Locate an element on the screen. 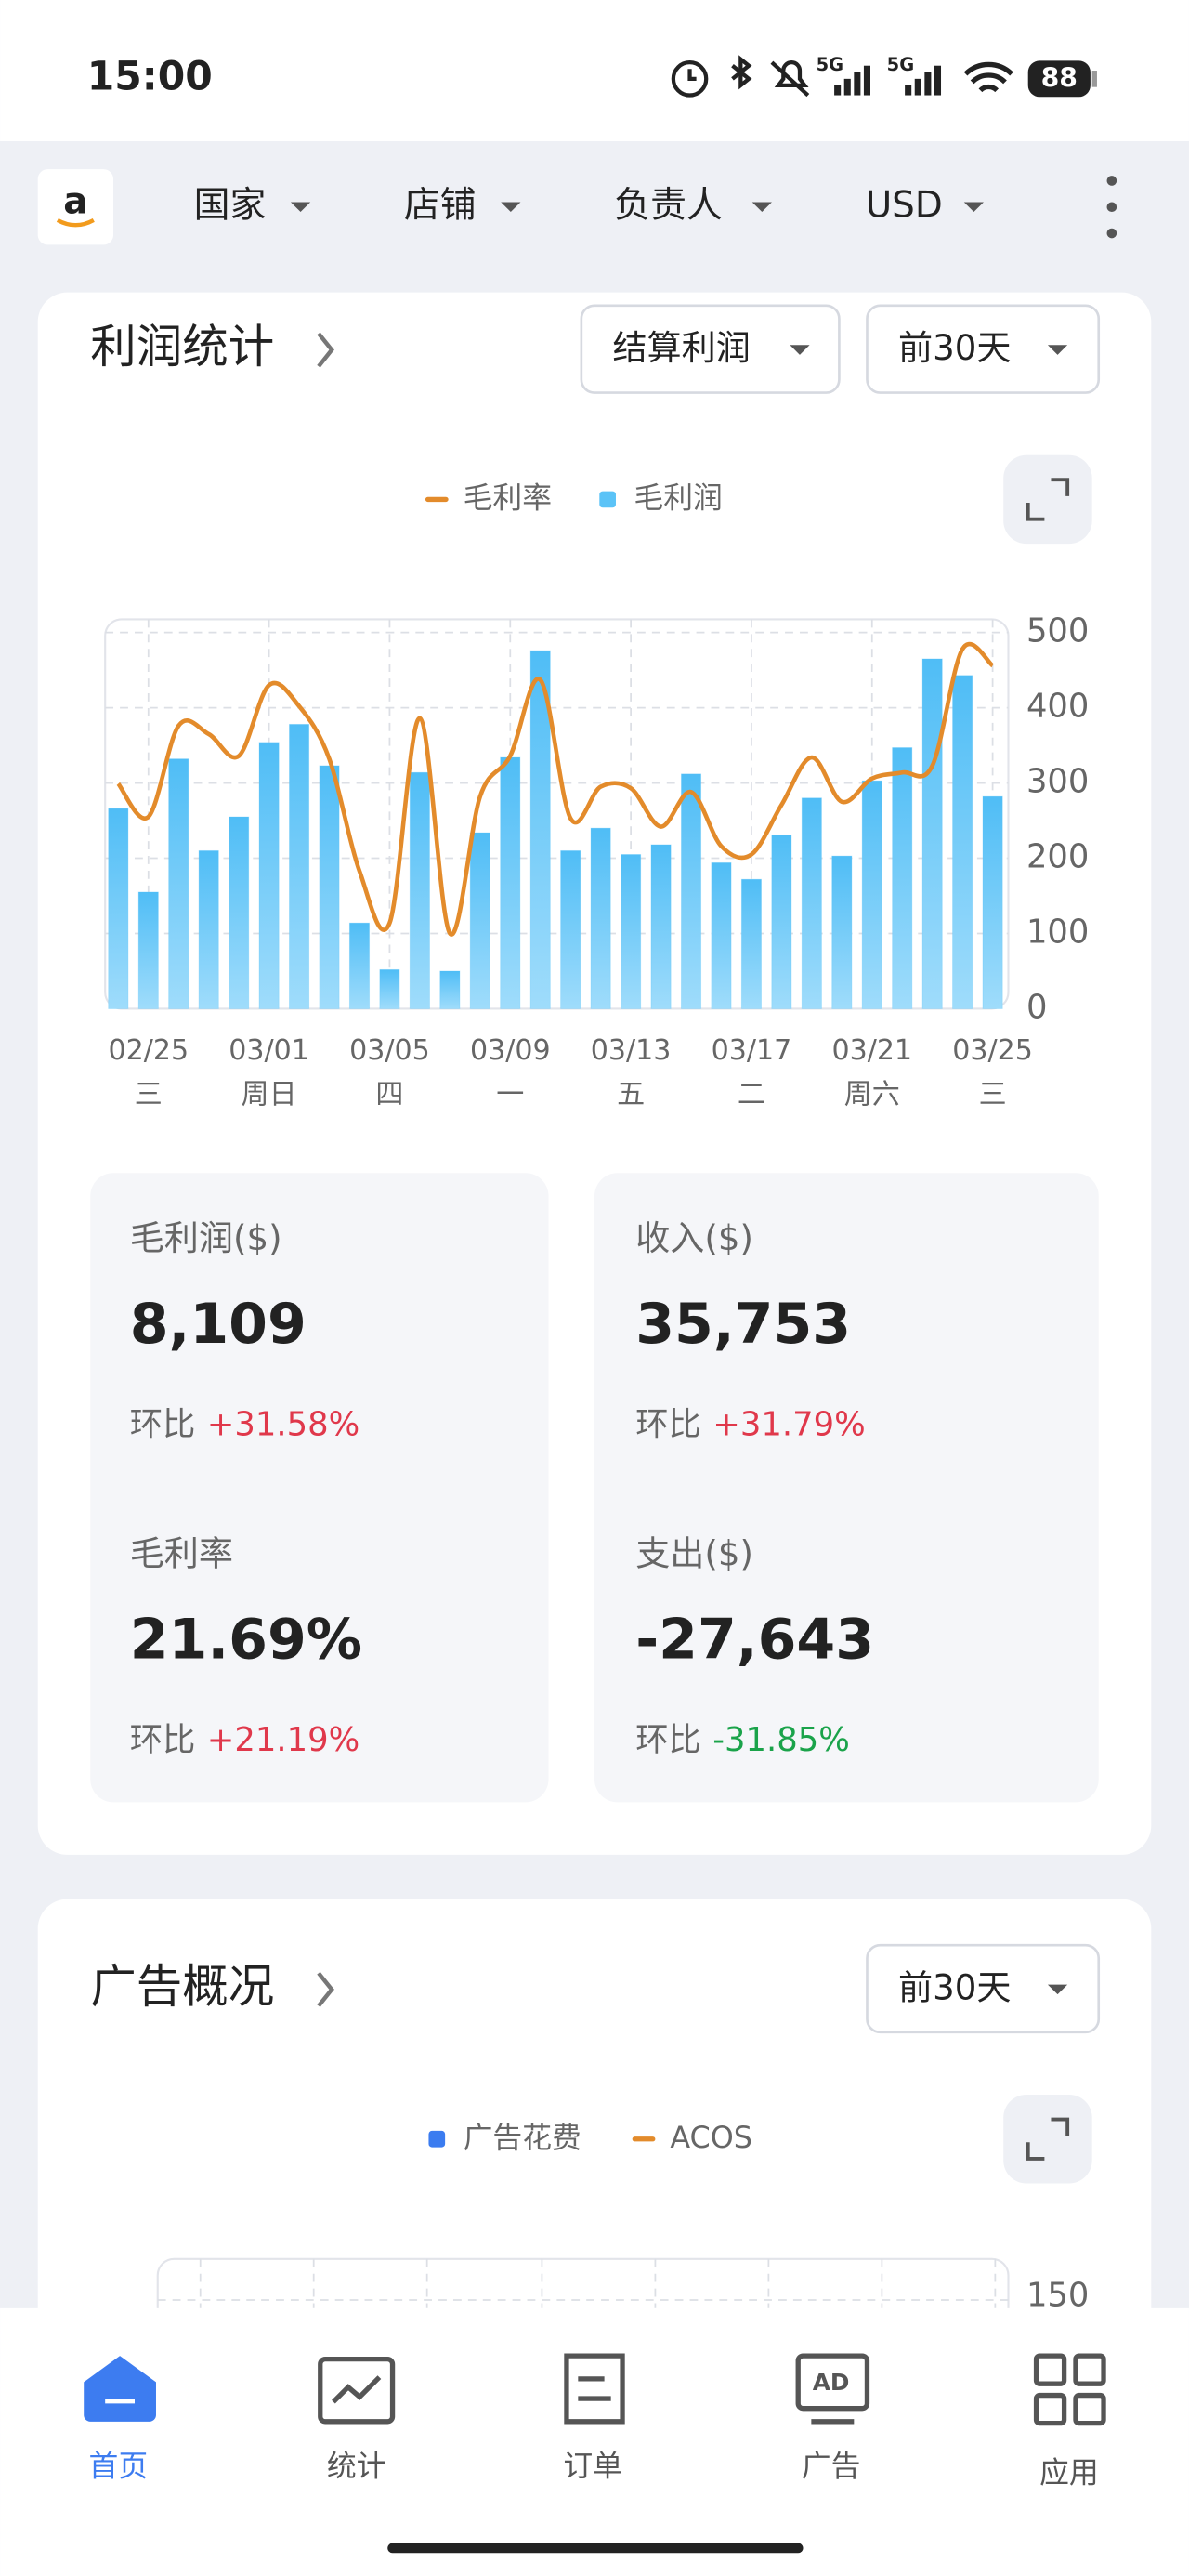 This screenshot has width=1189, height=2576. status-bar is located at coordinates (594, 71).